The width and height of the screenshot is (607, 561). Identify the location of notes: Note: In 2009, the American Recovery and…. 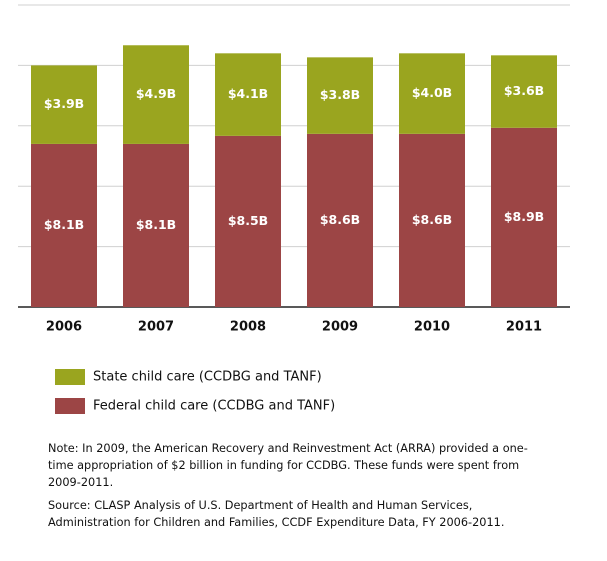
(298, 488).